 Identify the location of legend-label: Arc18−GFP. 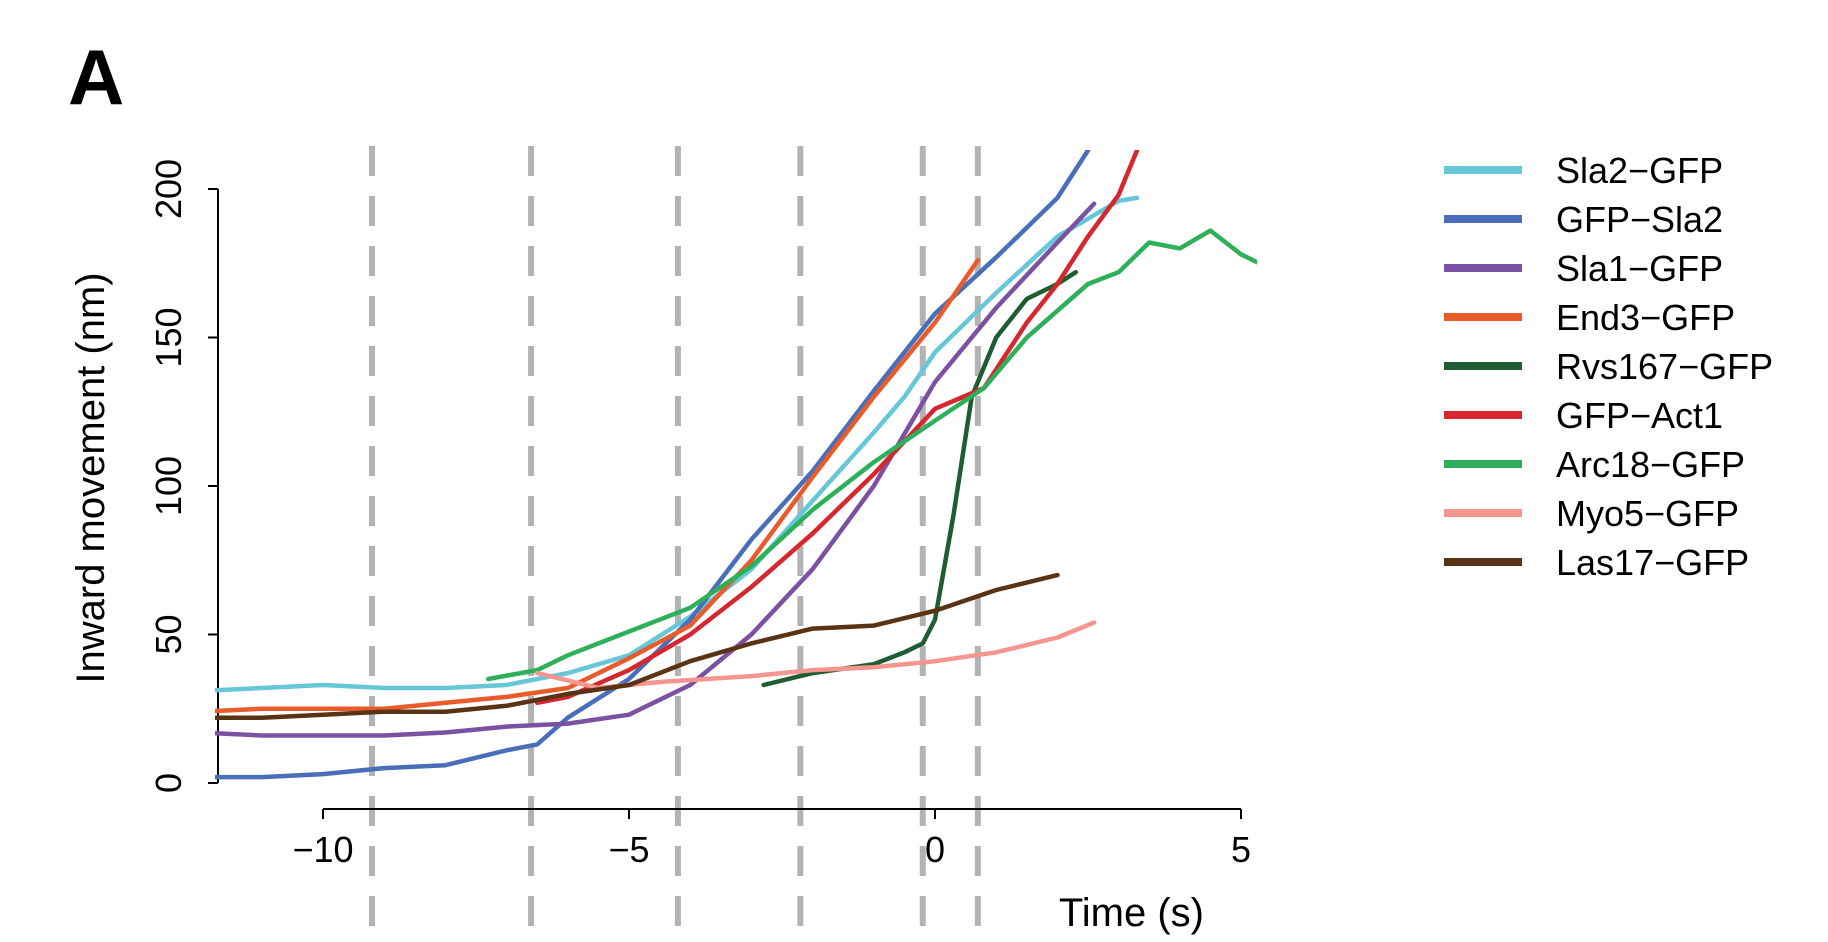
(1650, 464).